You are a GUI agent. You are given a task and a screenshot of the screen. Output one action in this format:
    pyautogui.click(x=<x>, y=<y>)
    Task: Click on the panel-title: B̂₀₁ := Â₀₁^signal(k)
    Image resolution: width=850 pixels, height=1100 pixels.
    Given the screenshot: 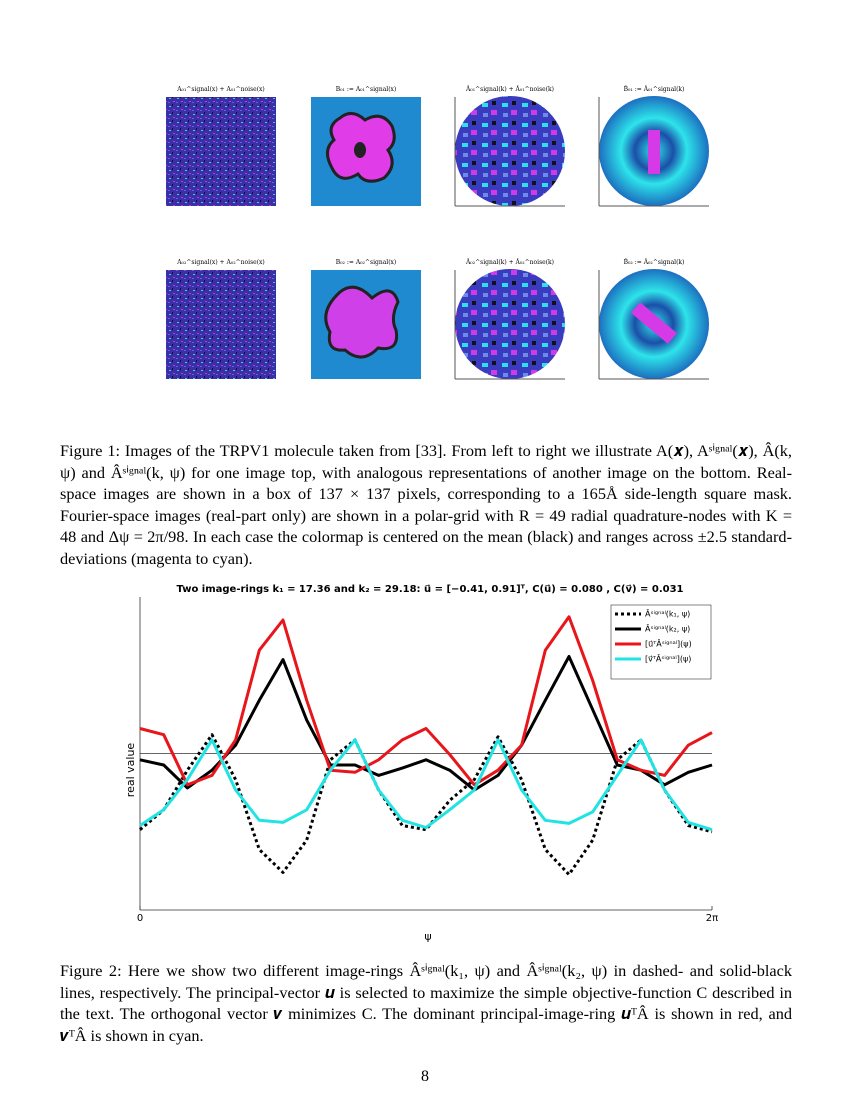 What is the action you would take?
    pyautogui.click(x=654, y=89)
    